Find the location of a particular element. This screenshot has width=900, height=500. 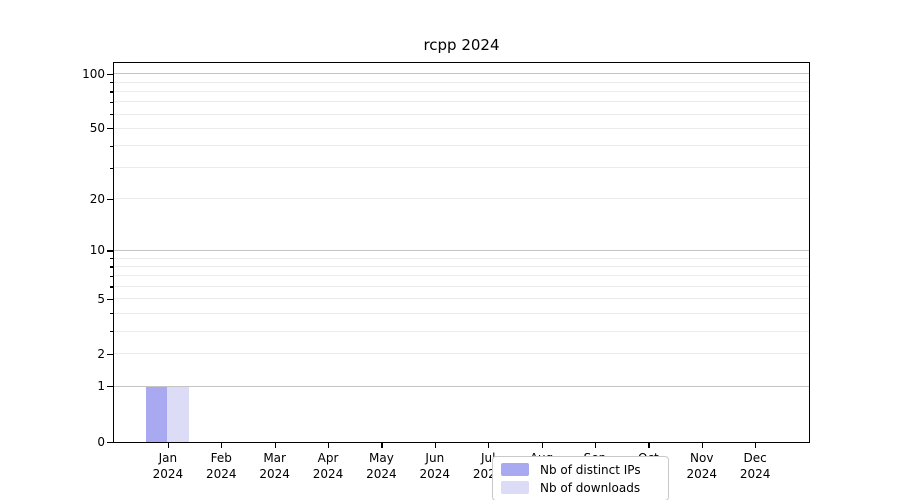

x-axis-month: May is located at coordinates (381, 458).